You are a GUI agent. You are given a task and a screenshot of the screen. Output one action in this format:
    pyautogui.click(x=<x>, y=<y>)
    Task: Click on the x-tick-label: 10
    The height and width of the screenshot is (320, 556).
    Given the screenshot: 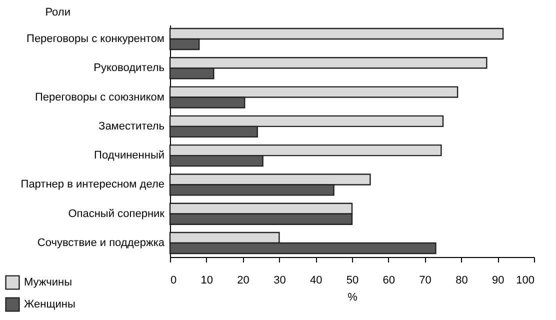 What is the action you would take?
    pyautogui.click(x=207, y=280)
    